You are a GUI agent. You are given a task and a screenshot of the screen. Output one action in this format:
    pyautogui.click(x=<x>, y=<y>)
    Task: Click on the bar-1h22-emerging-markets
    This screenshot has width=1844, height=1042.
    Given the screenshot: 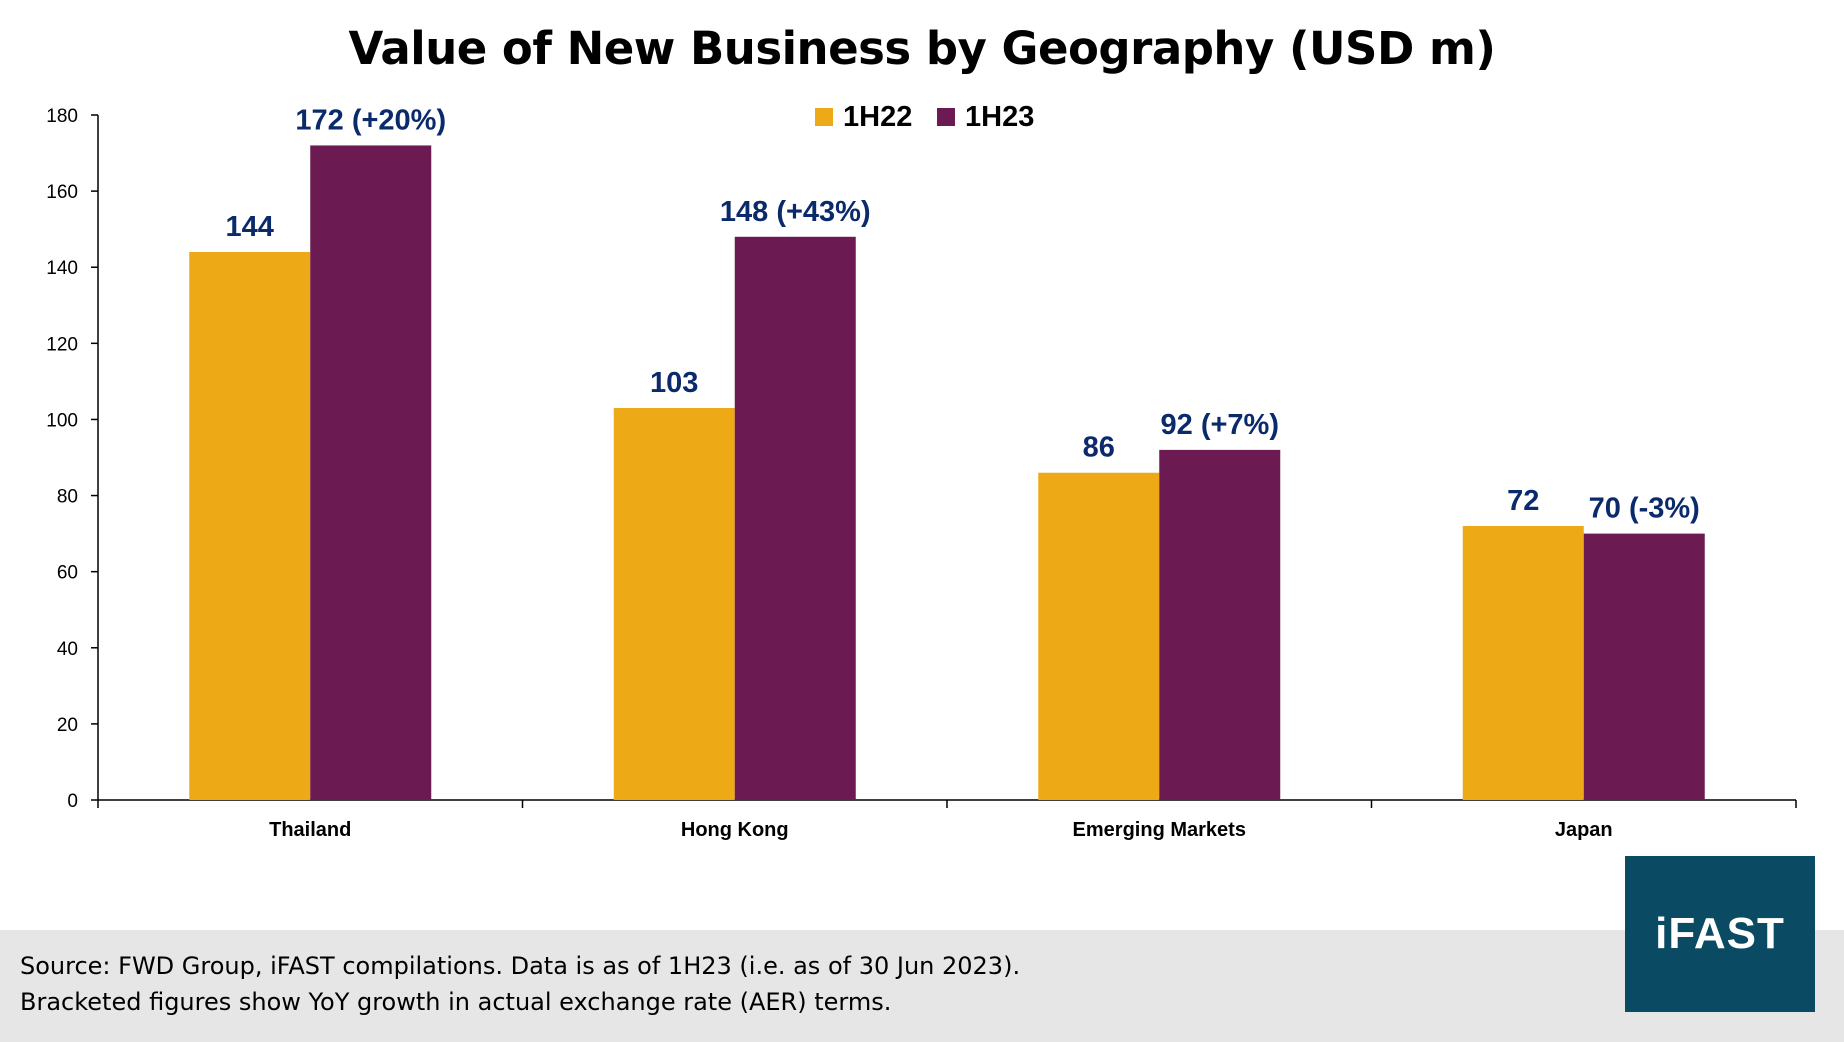 What is the action you would take?
    pyautogui.click(x=1099, y=636)
    